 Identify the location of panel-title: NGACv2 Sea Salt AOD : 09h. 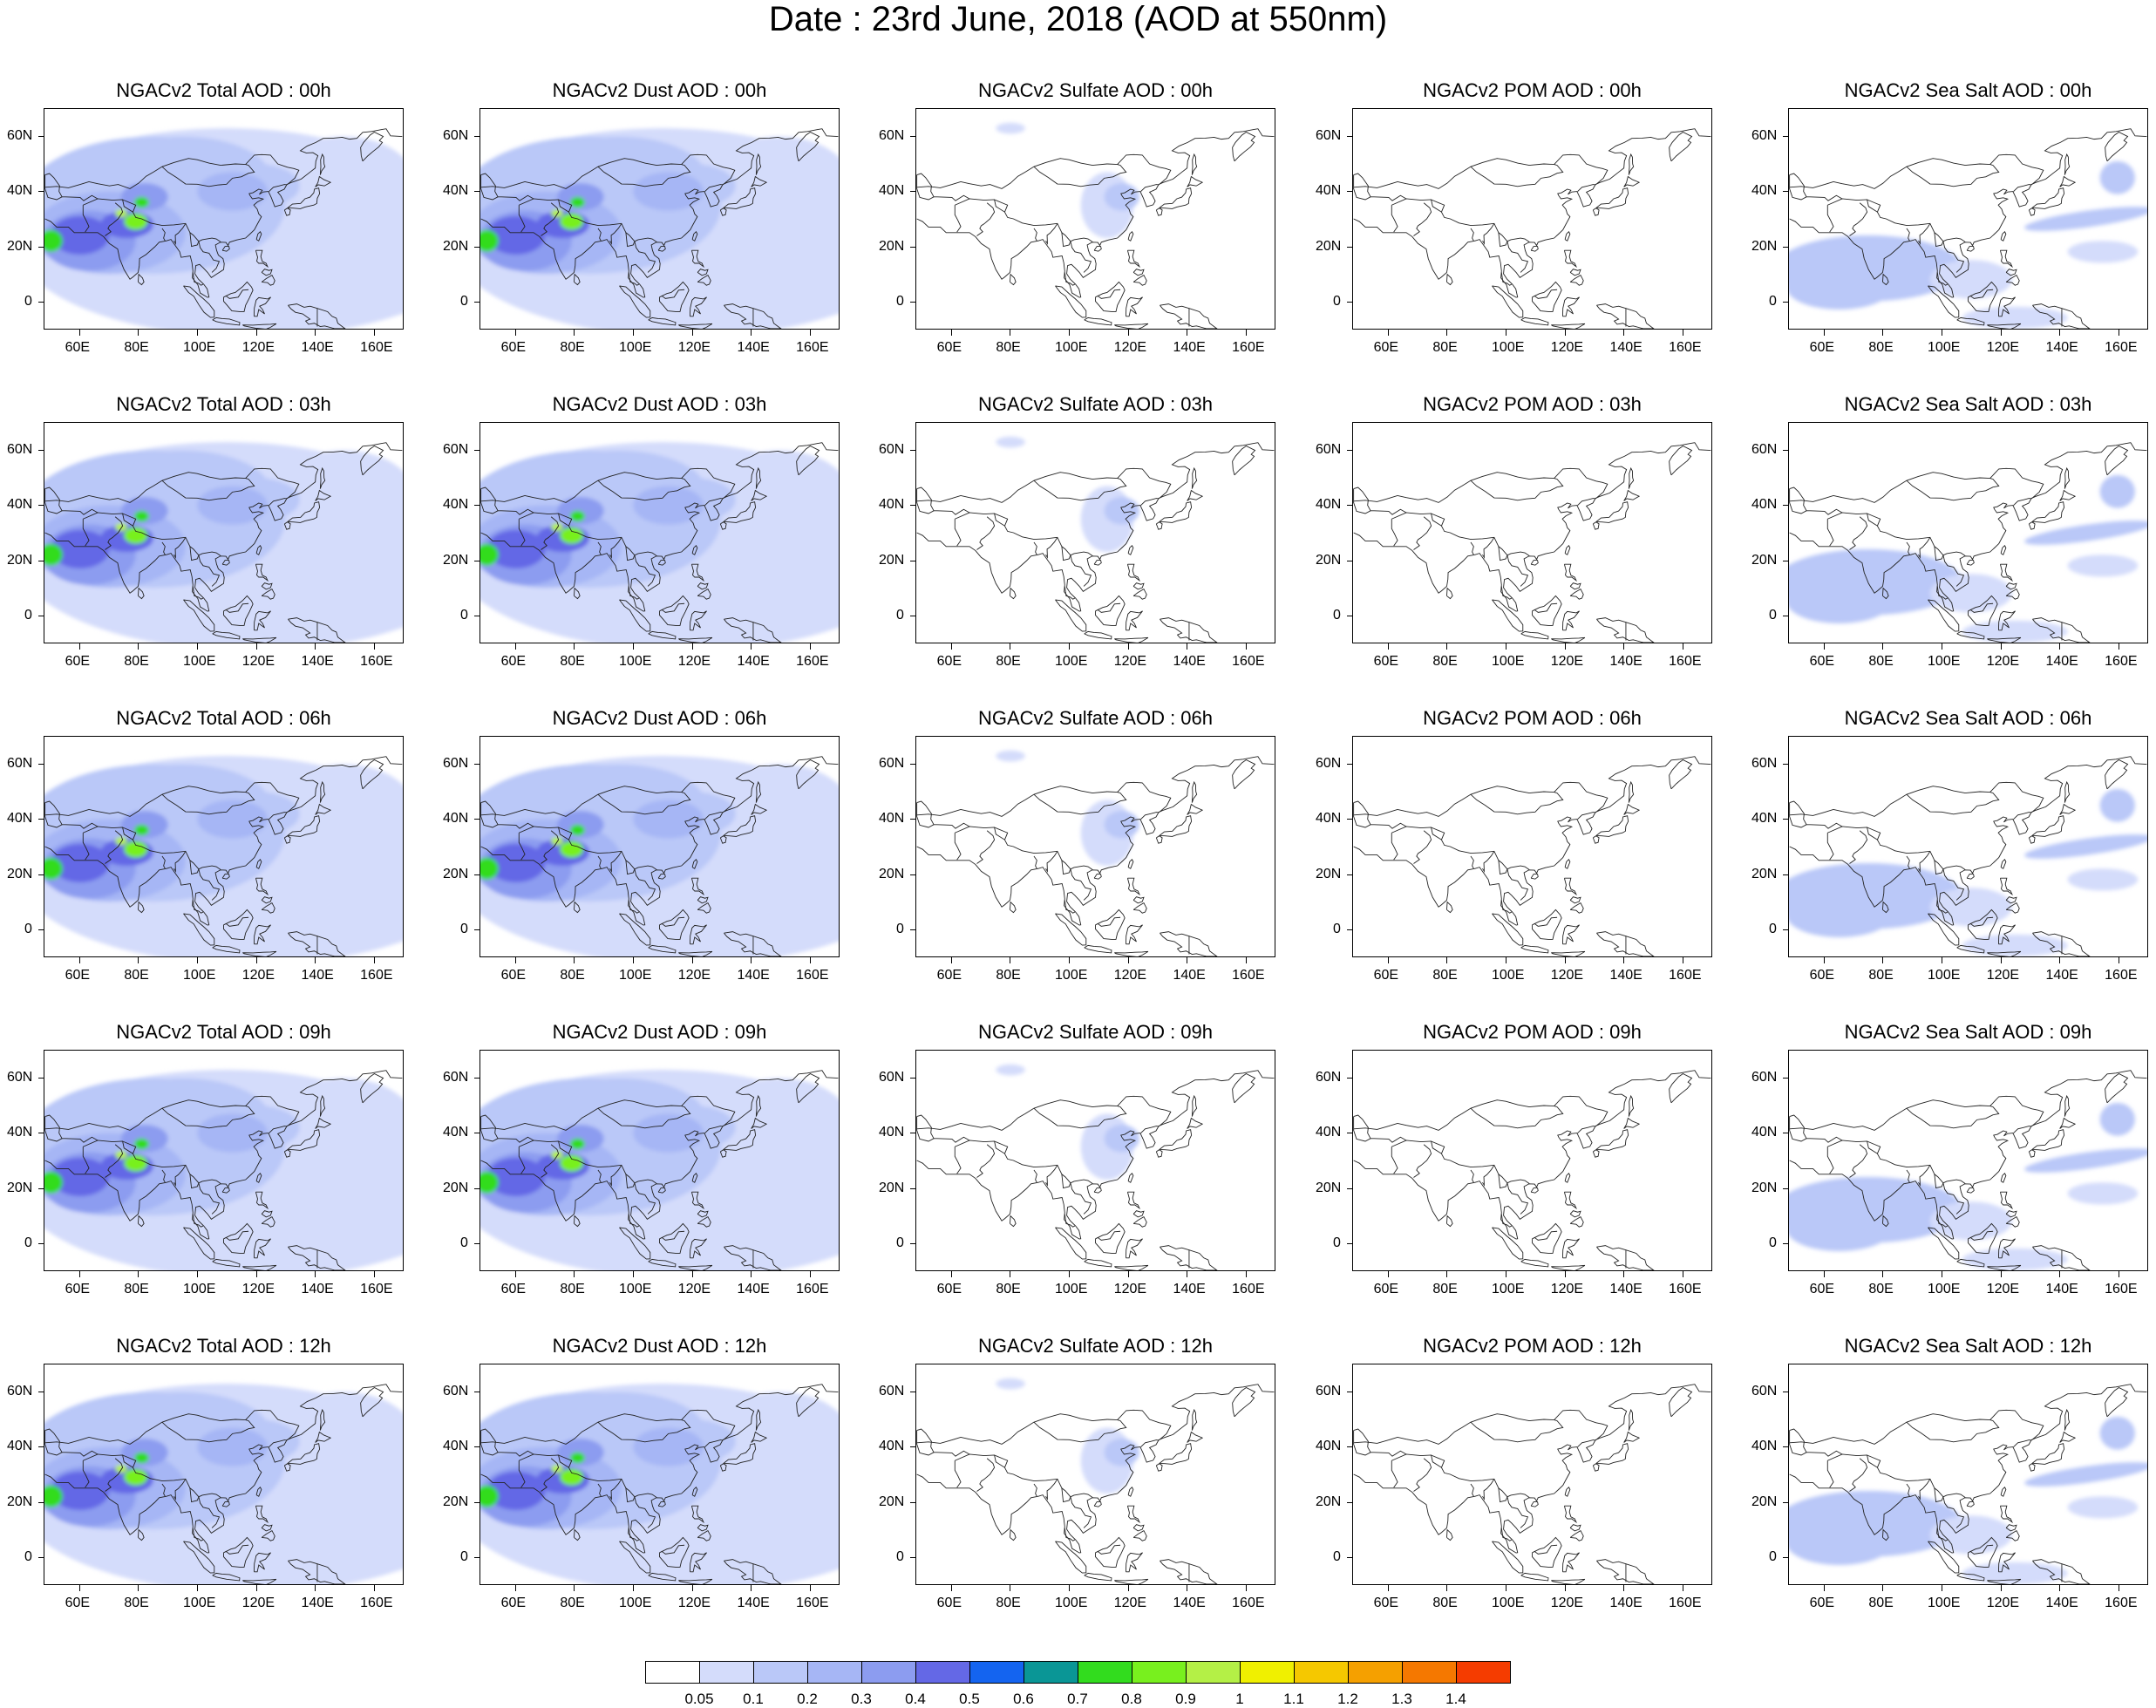
(1953, 1032).